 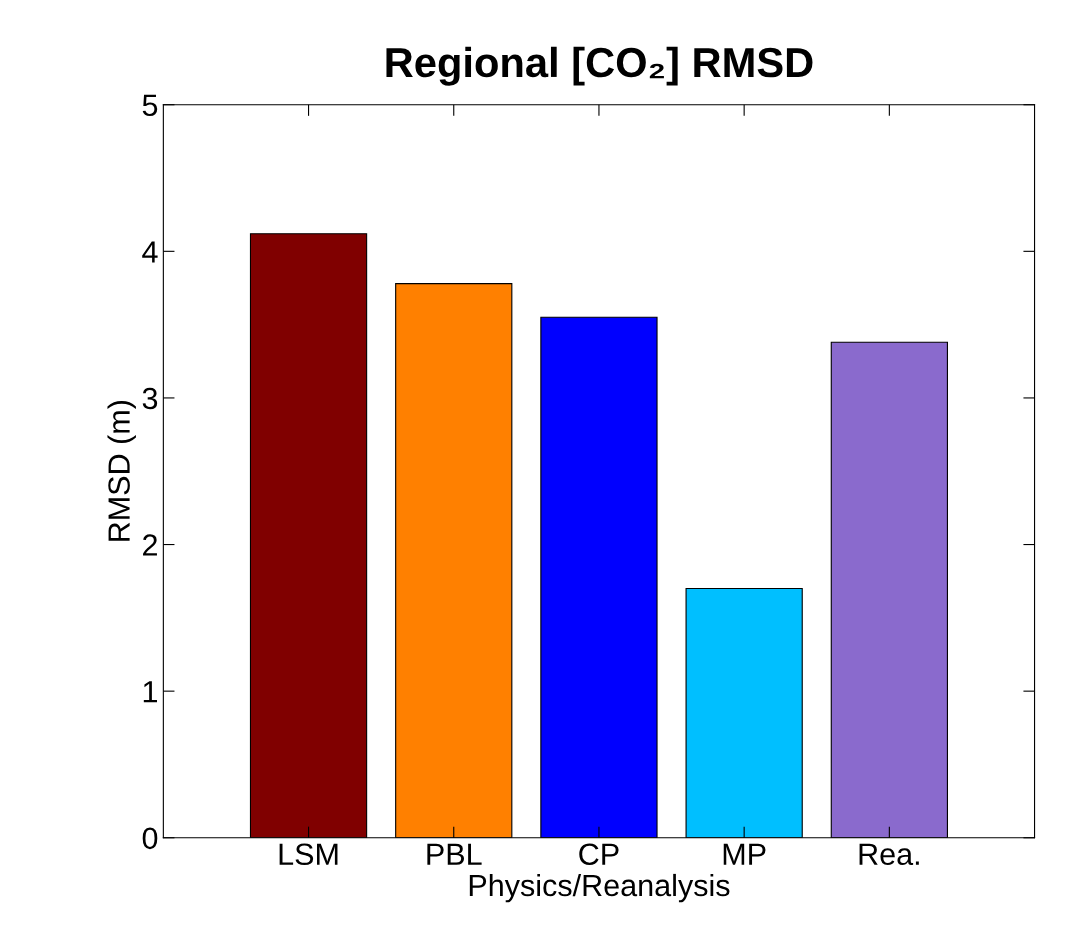 I want to click on x-tick-label: PBL, so click(x=454, y=854).